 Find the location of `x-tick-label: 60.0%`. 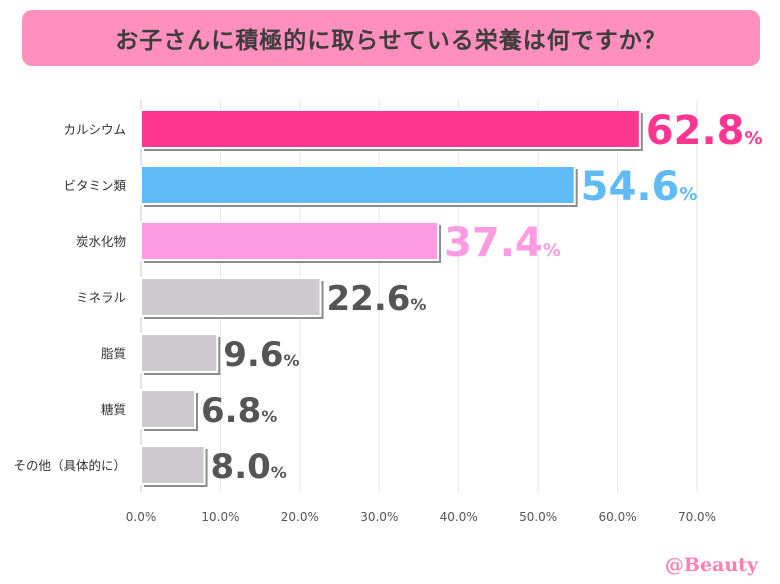

x-tick-label: 60.0% is located at coordinates (618, 517).